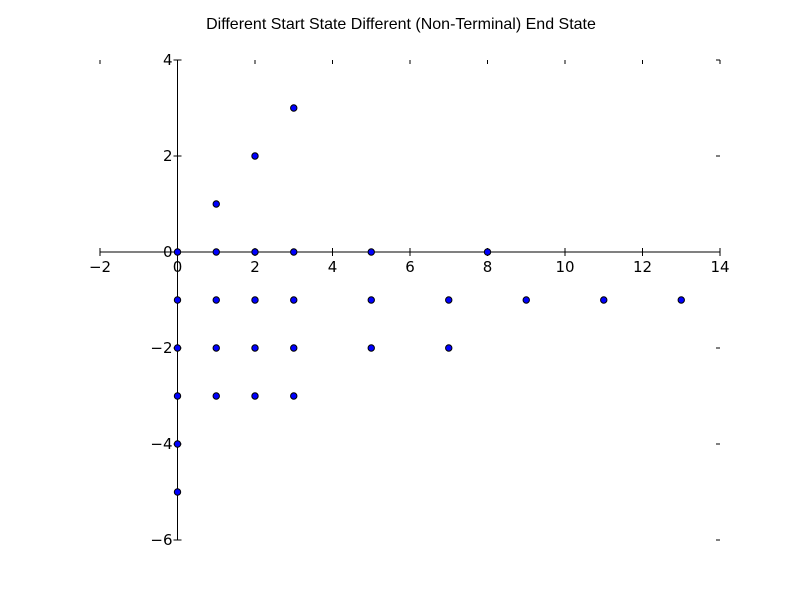 Image resolution: width=800 pixels, height=600 pixels. Describe the element at coordinates (161, 348) in the screenshot. I see `y-tick-label: −2` at that location.